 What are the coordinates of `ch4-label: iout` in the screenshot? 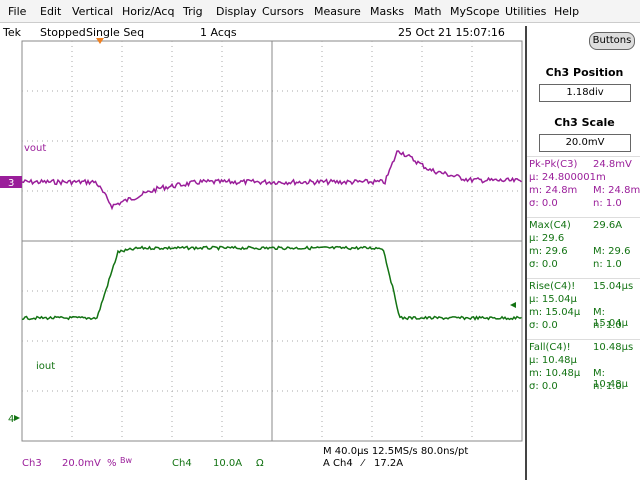 It's located at (45, 366).